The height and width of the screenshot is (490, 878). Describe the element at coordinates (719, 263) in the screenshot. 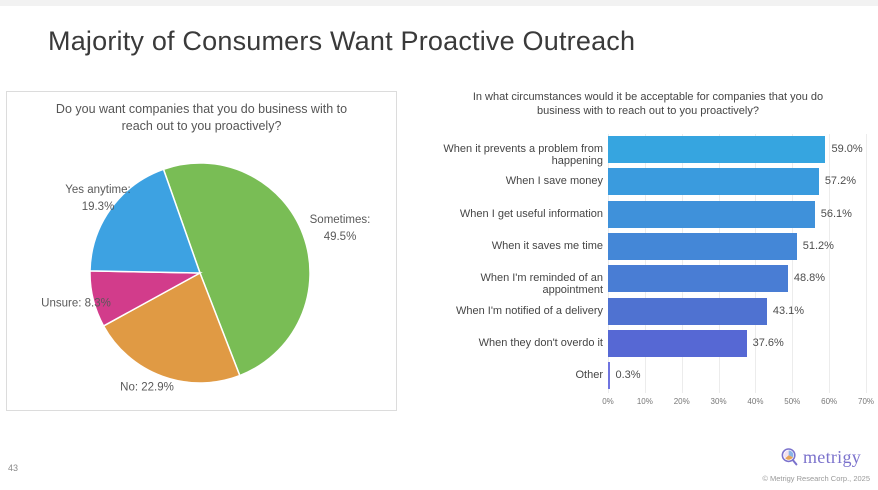

I see `gridline-30%` at that location.